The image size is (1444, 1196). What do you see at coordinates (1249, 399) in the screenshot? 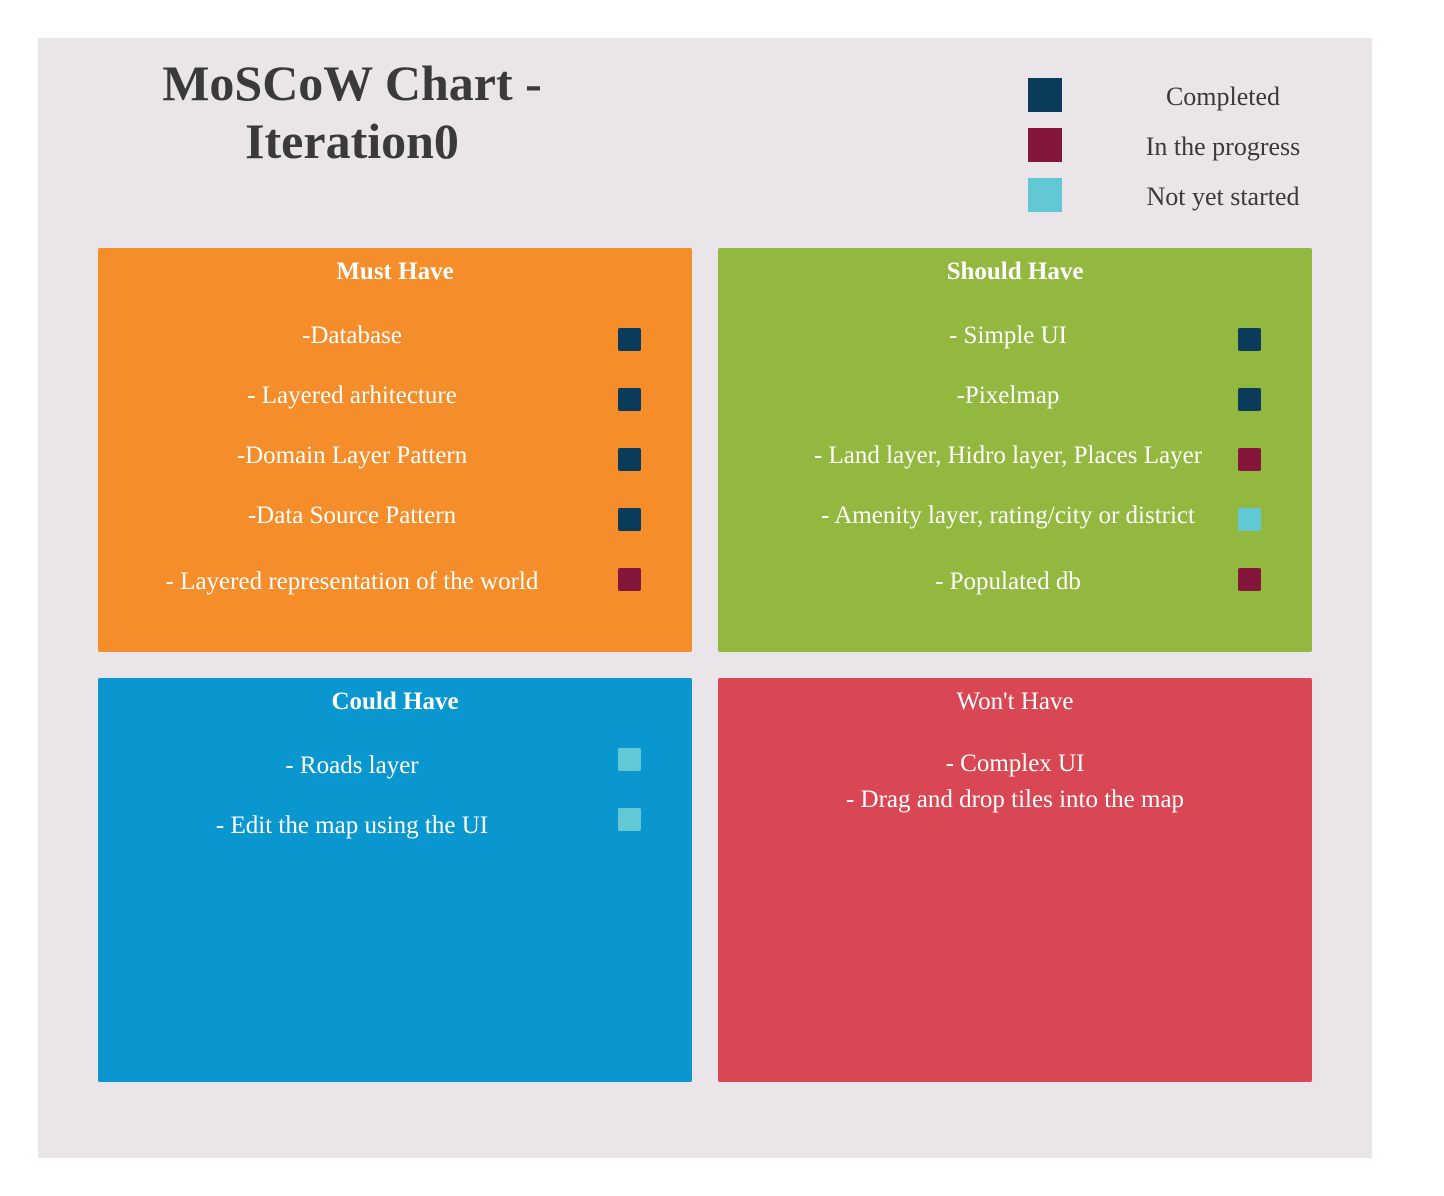
I see `should-item-2-status` at bounding box center [1249, 399].